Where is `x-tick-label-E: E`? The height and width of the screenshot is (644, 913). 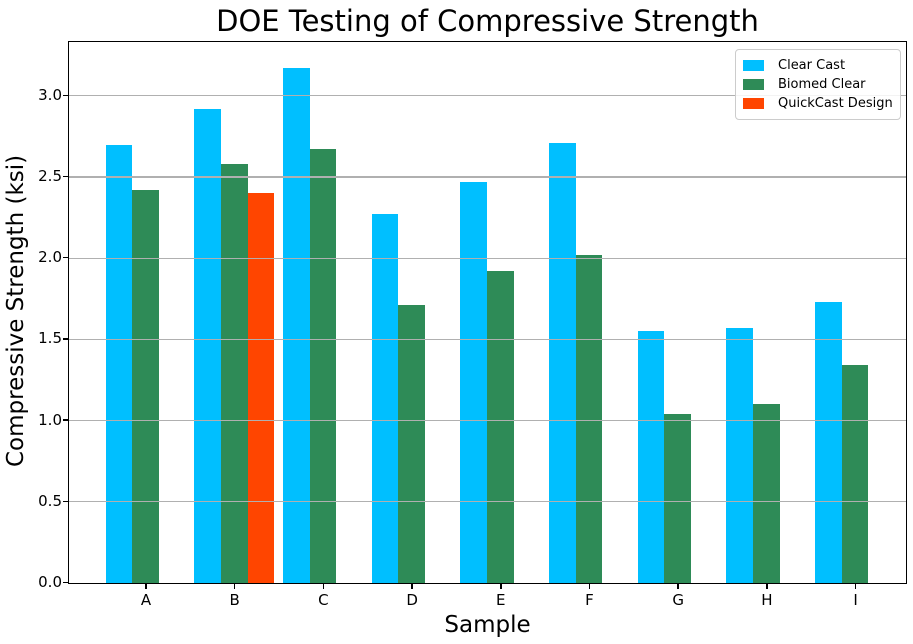
x-tick-label-E: E is located at coordinates (501, 600).